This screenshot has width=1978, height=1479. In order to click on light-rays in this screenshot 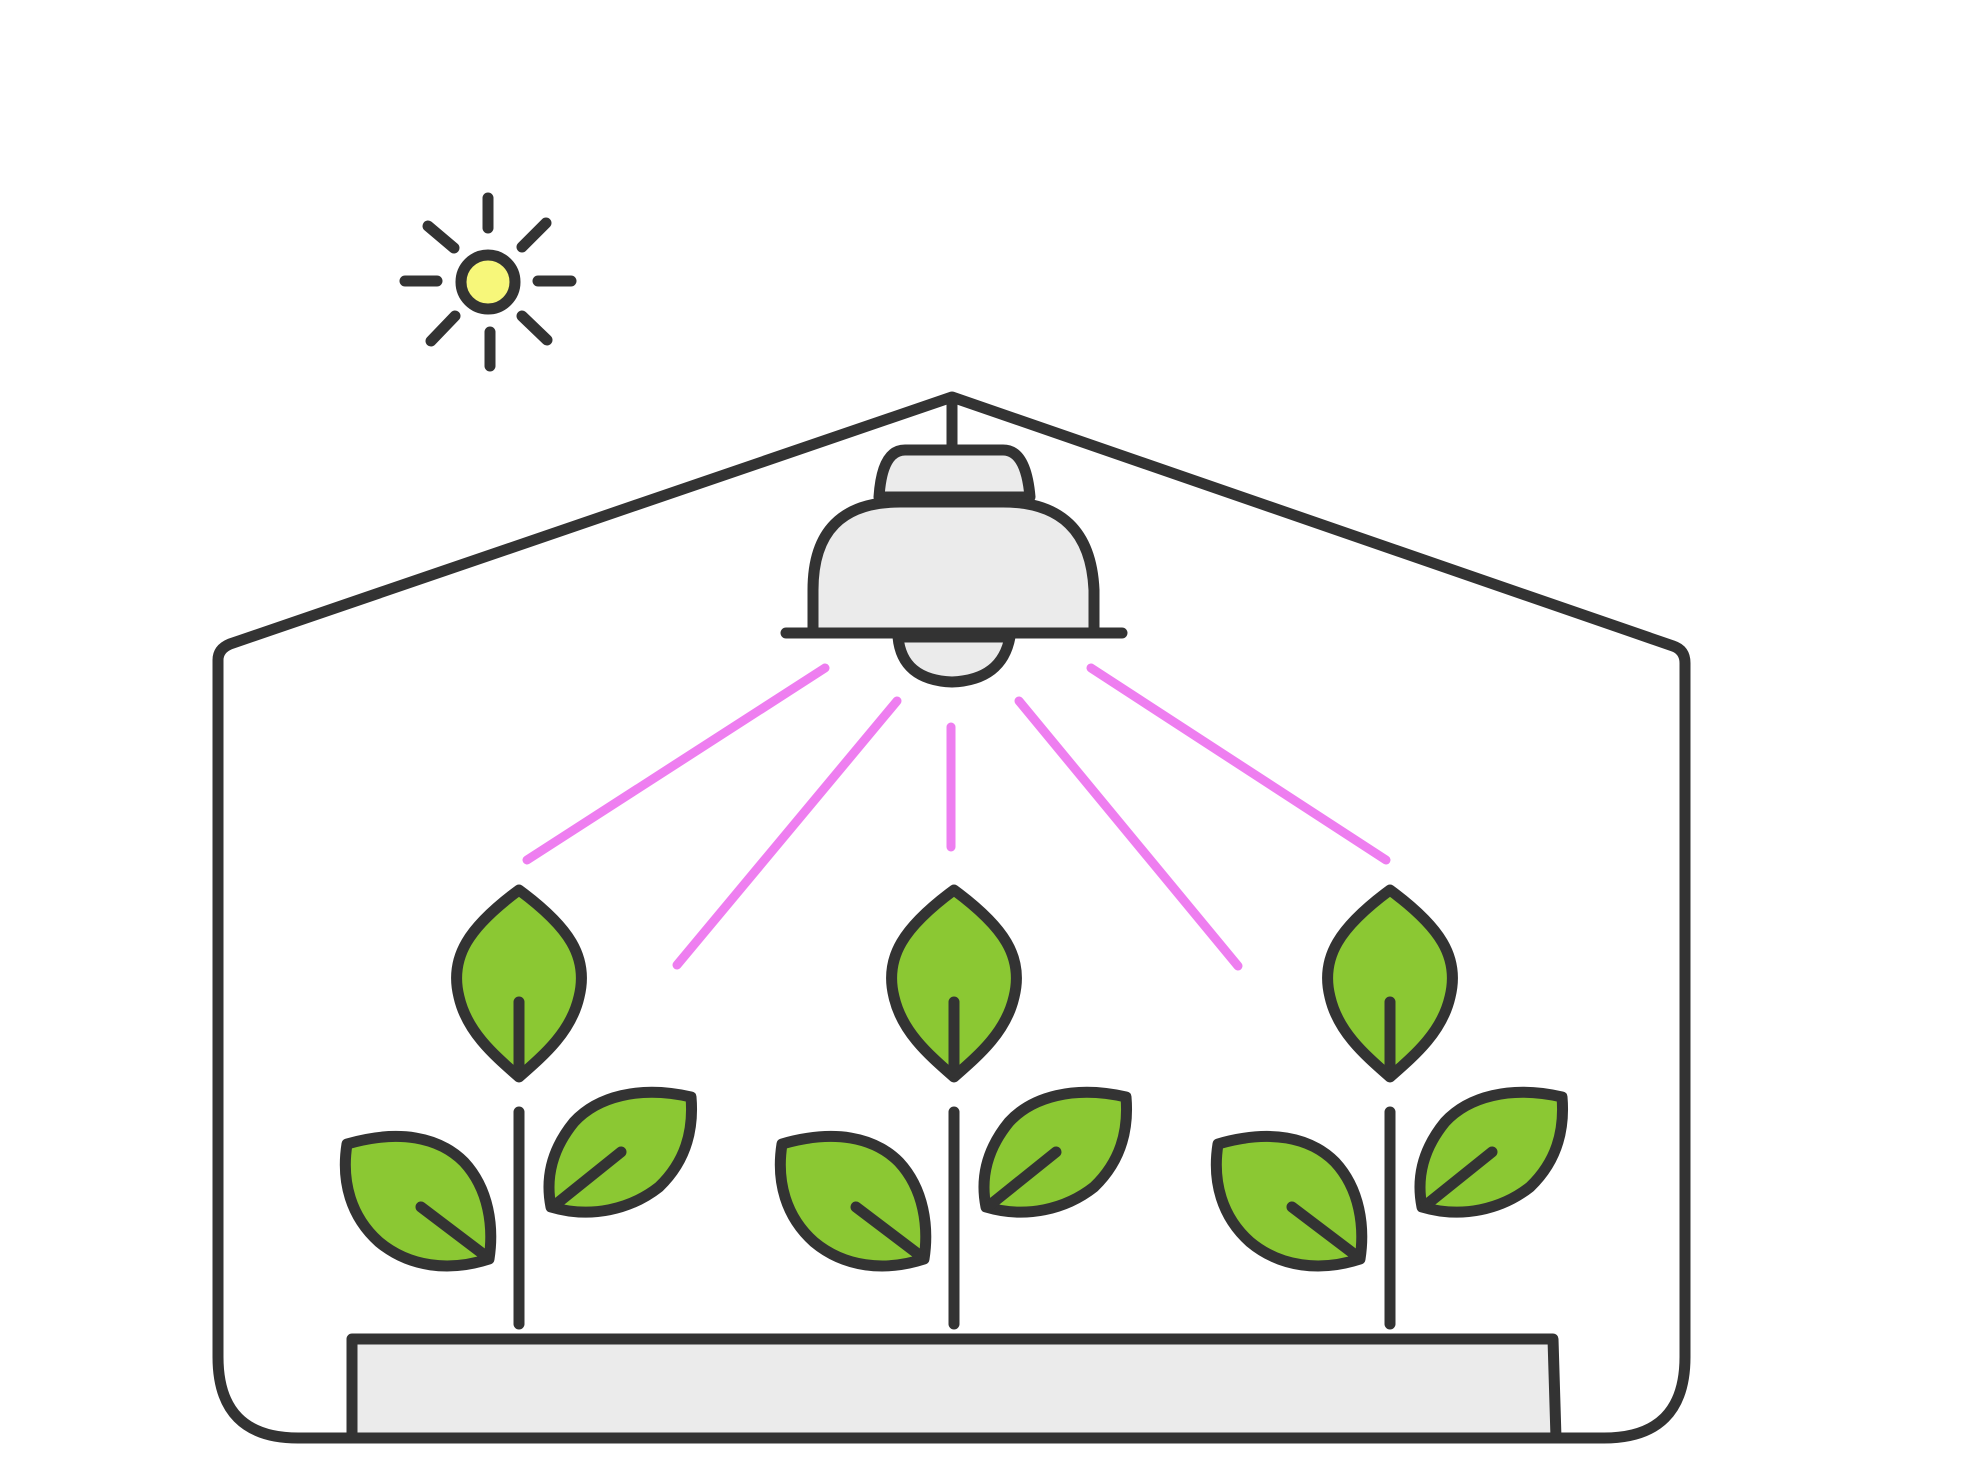, I will do `click(956, 817)`.